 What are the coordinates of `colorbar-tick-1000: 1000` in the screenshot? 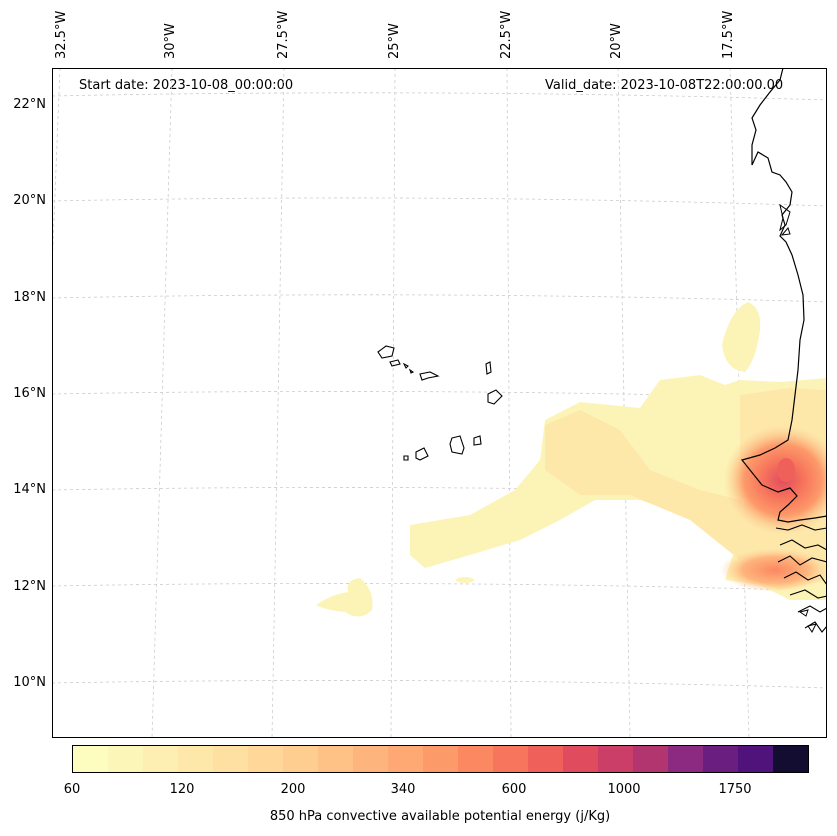 It's located at (624, 789).